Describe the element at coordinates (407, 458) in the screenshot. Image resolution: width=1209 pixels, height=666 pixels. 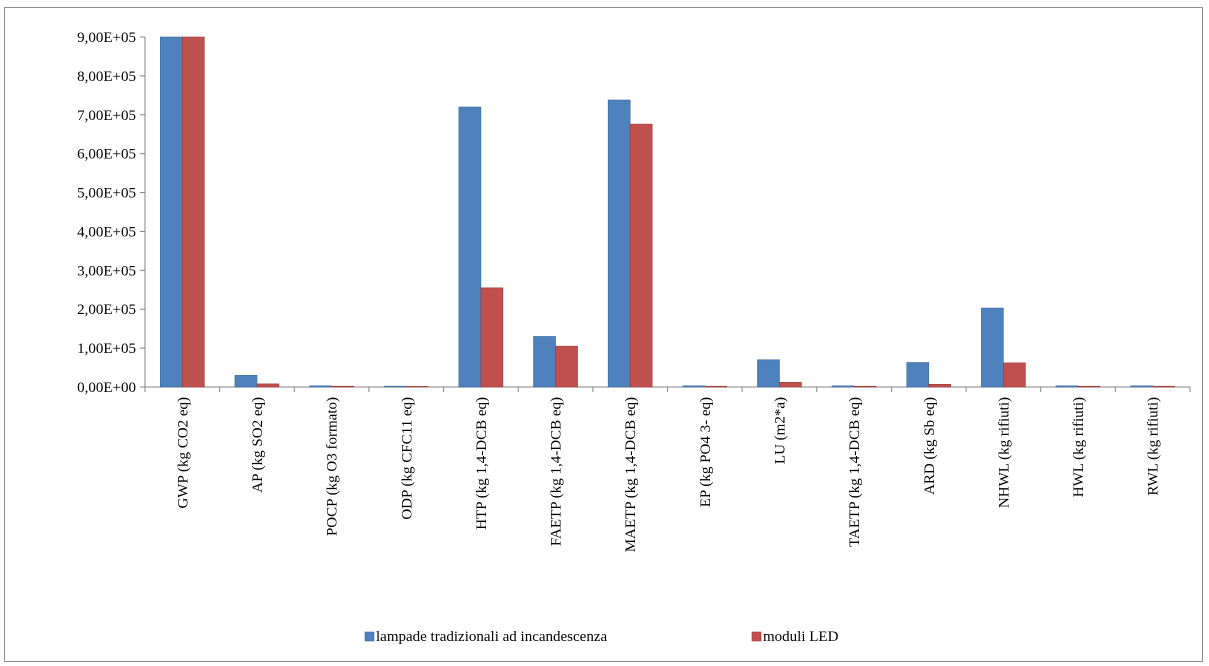
I see `x-category-label: ODP (kg CFC11 eq)` at that location.